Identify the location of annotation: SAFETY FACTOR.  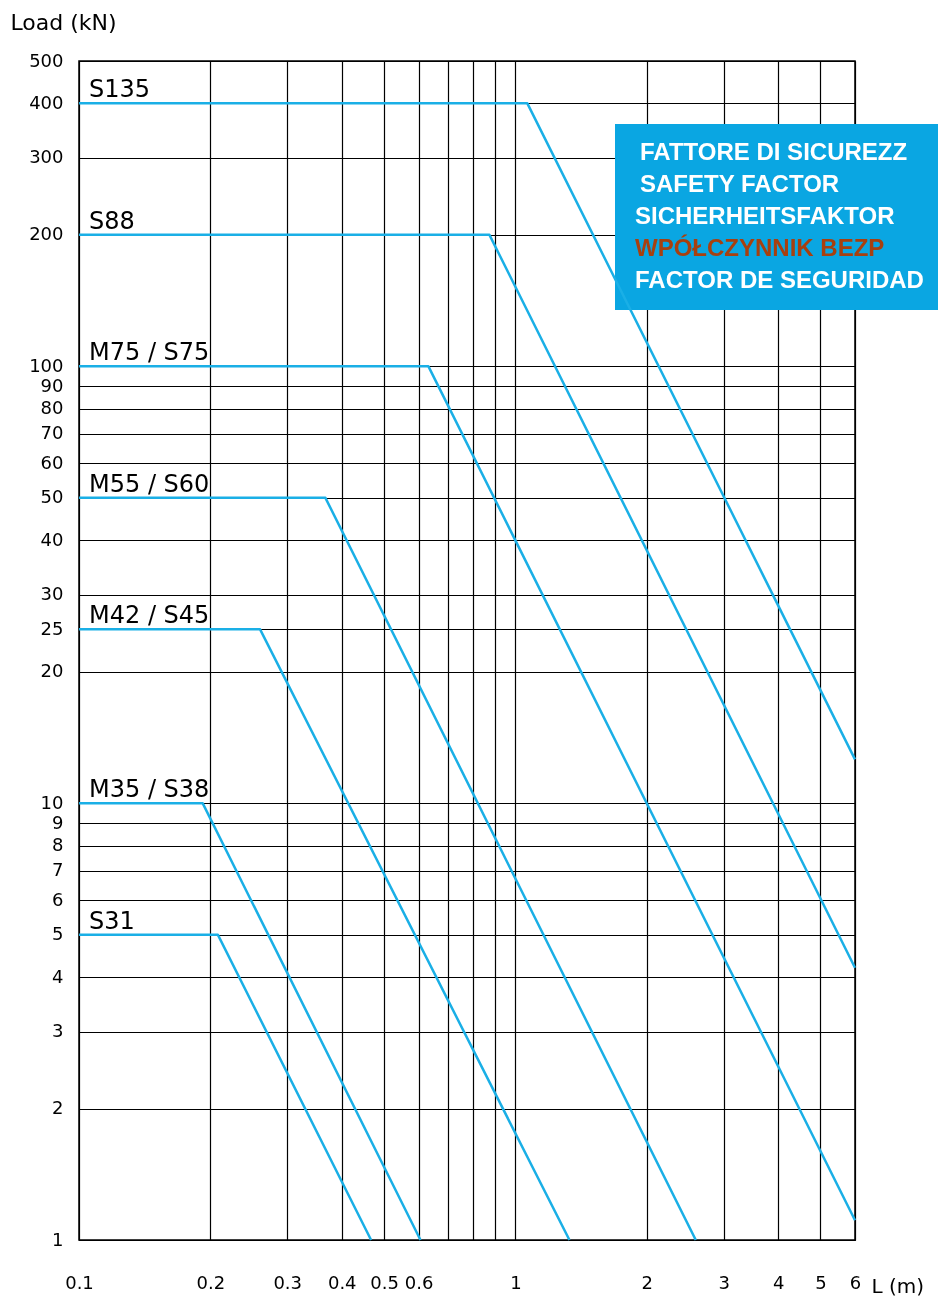
(740, 183).